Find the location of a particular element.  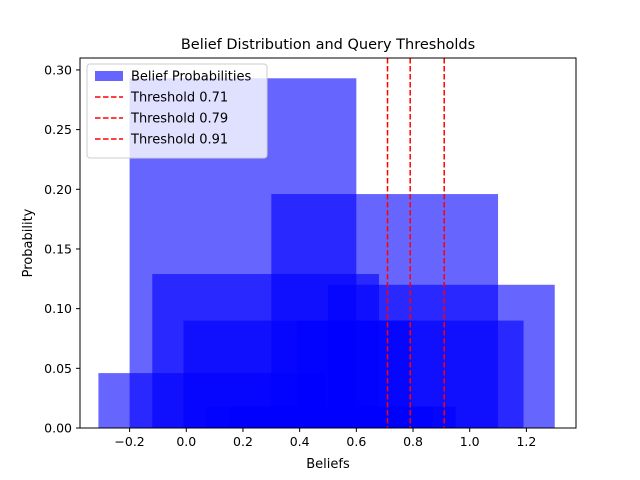

y-tick-label-3: 0.10 is located at coordinates (58, 308).